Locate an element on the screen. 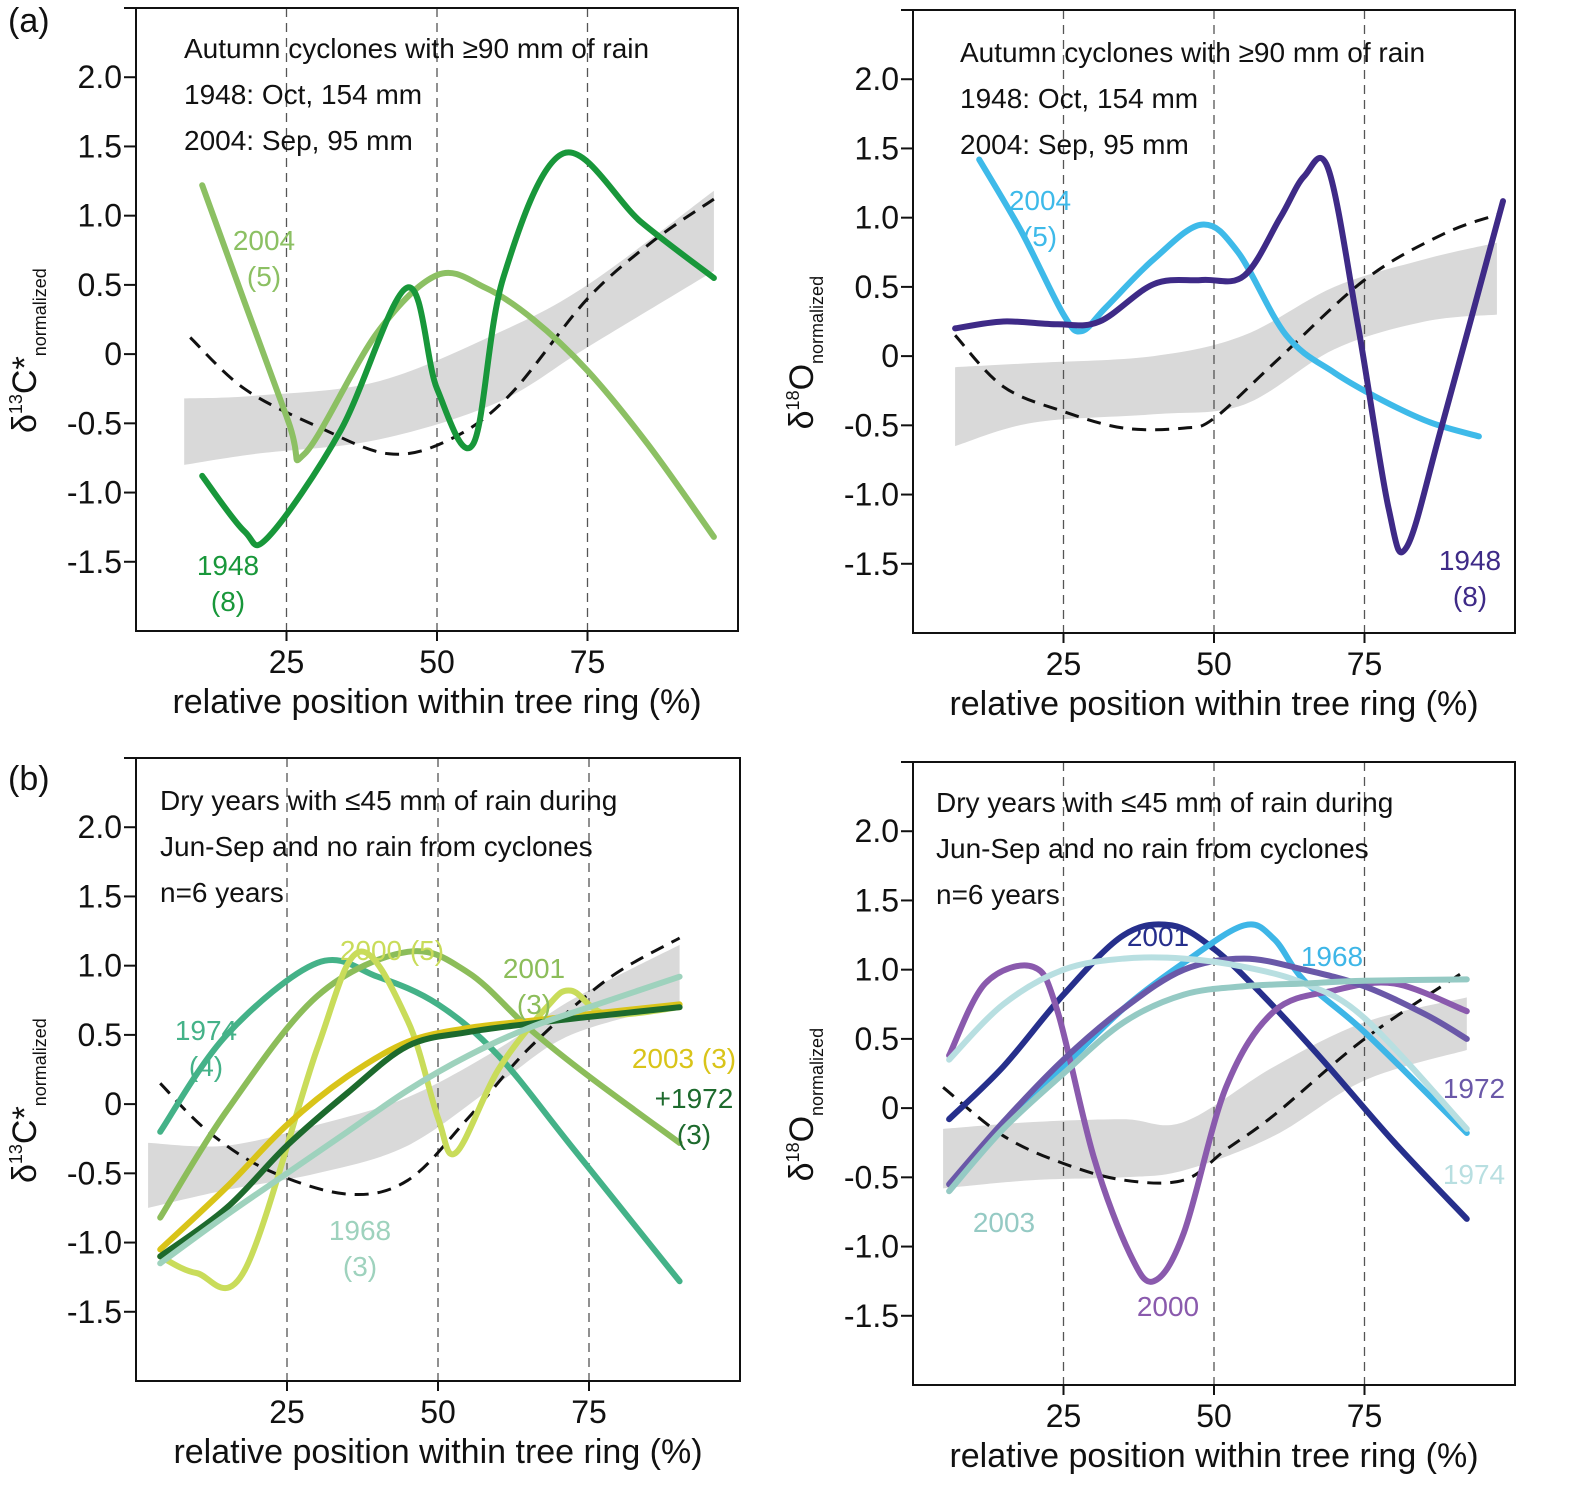 The image size is (1592, 1496). series-line-1974 is located at coordinates (420, 1120).